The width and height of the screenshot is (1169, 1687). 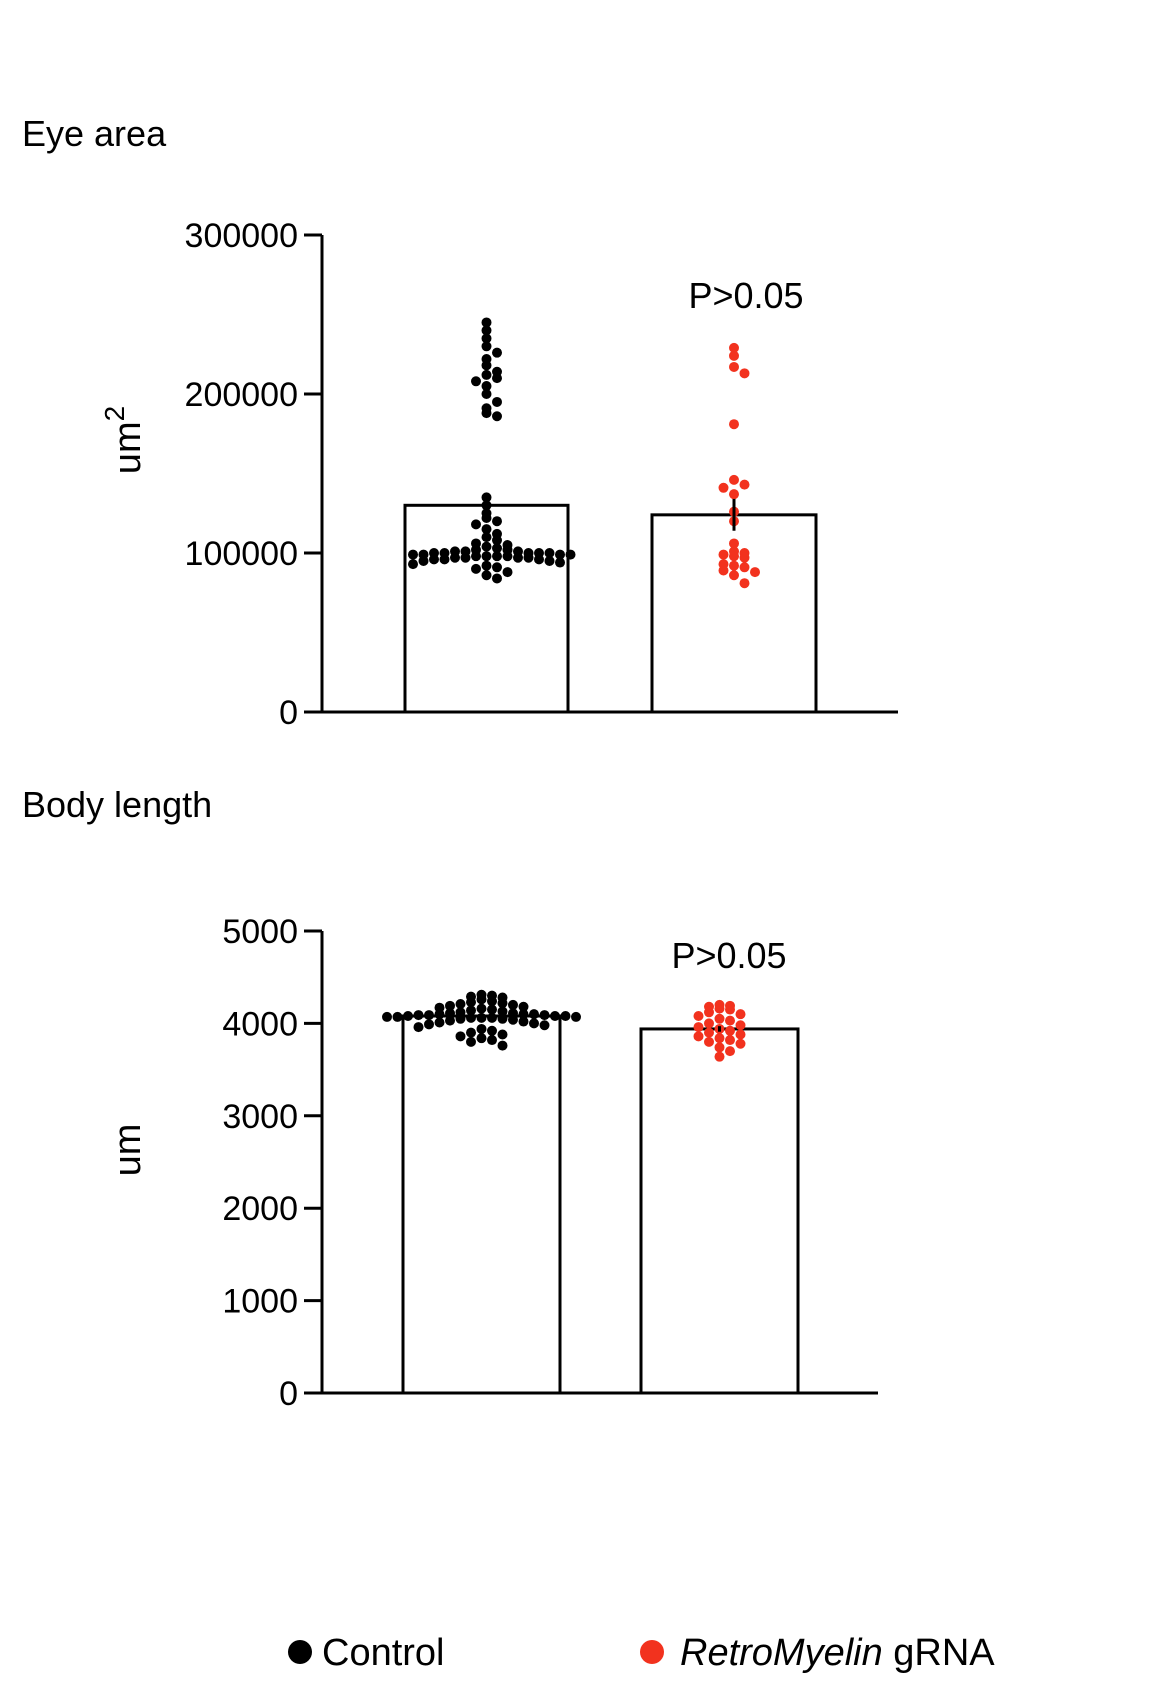 What do you see at coordinates (739, 465) in the screenshot?
I see `eye-area-points-retromyelin` at bounding box center [739, 465].